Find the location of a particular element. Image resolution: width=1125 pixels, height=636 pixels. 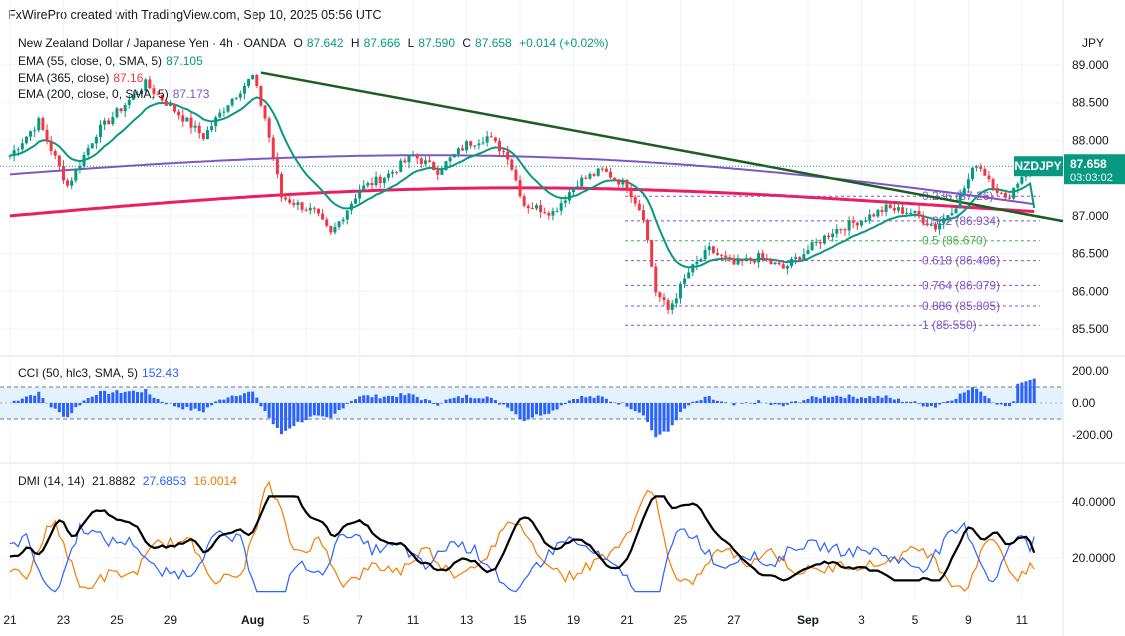

dmi-legend: DMI (14, 14) 21.8882 27.6853 16.0014 is located at coordinates (129, 481).